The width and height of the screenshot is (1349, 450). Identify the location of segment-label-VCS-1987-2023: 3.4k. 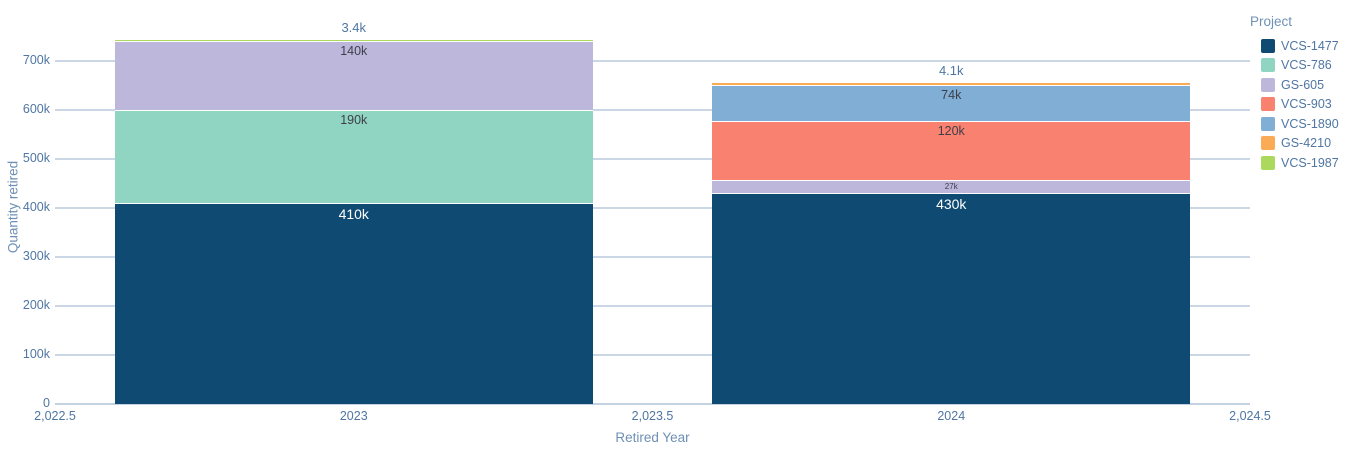
(354, 27).